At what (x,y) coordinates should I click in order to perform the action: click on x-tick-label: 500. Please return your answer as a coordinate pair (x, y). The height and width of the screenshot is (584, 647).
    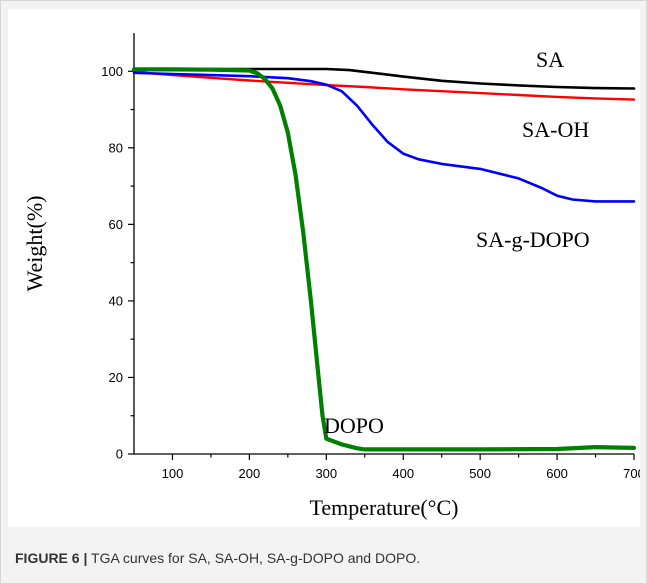
    Looking at the image, I should click on (480, 473).